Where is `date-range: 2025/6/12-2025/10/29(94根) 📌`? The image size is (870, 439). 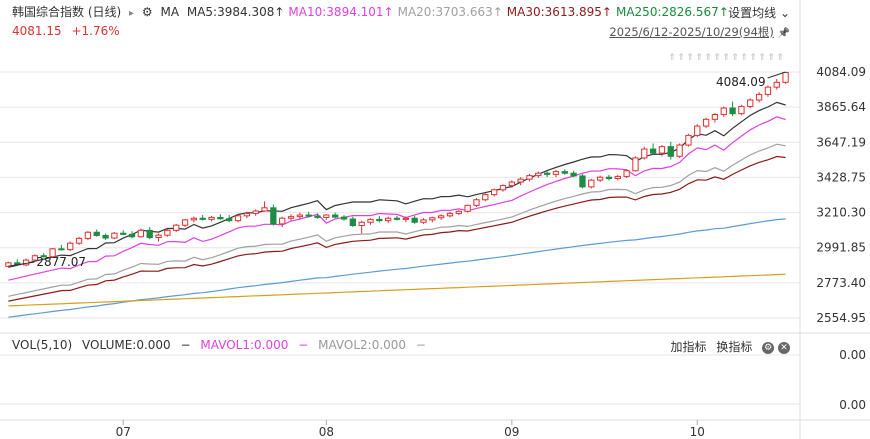 date-range: 2025/6/12-2025/10/29(94根) 📌 is located at coordinates (699, 32).